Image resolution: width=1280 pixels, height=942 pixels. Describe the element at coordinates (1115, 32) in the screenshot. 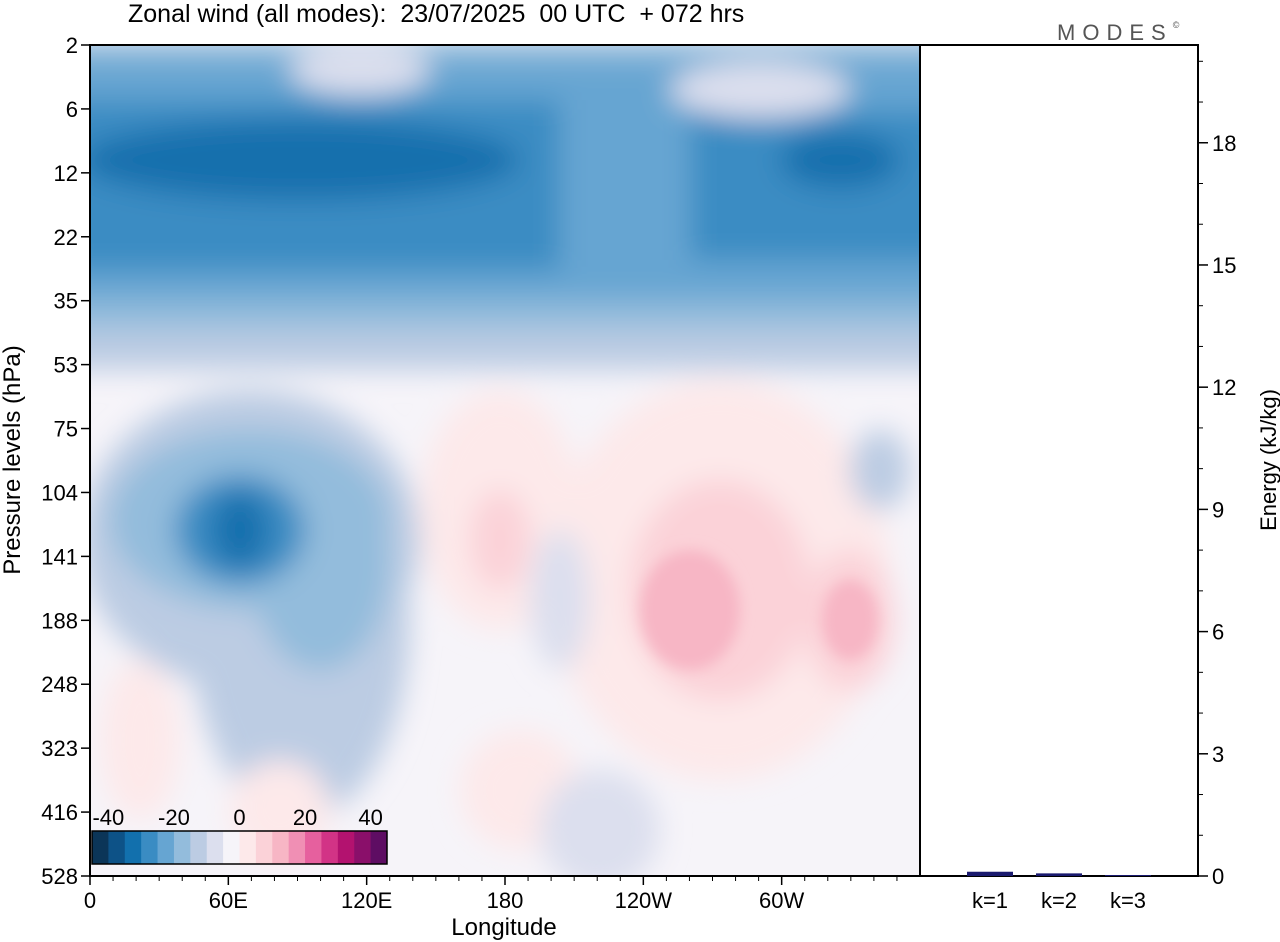

I see `brand-name: MODES` at that location.